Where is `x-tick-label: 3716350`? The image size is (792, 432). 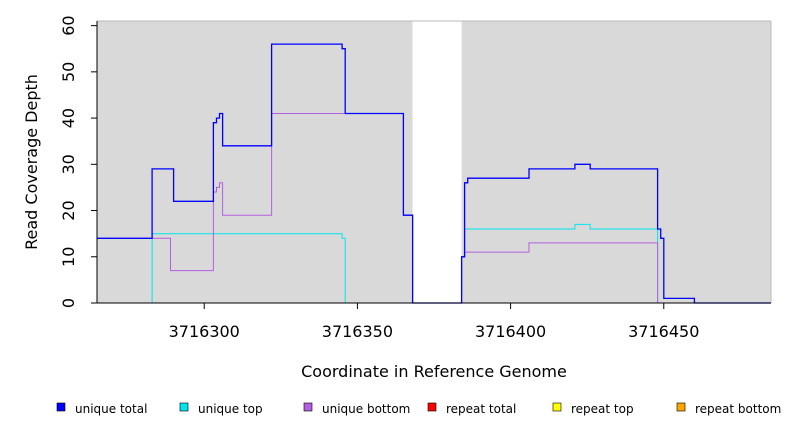 x-tick-label: 3716350 is located at coordinates (357, 331).